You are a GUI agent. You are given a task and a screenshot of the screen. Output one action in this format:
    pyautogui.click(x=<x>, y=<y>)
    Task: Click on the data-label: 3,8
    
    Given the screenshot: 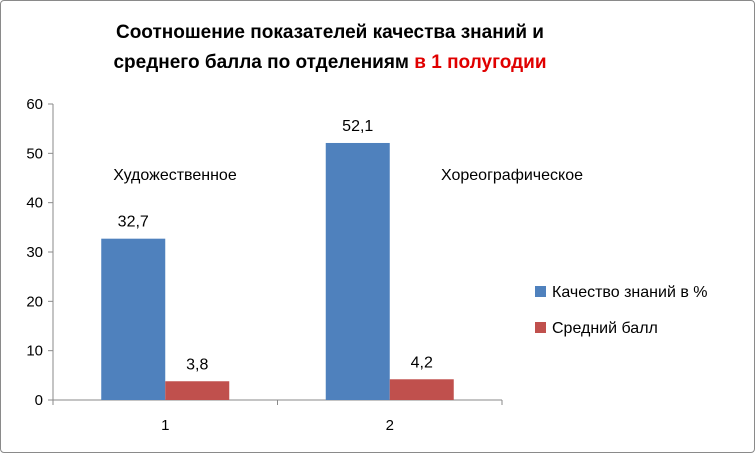 What is the action you would take?
    pyautogui.click(x=197, y=364)
    